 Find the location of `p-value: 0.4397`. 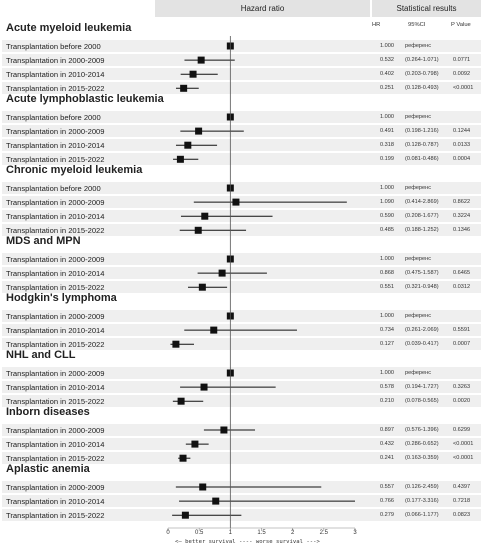

p-value: 0.4397 is located at coordinates (462, 486).